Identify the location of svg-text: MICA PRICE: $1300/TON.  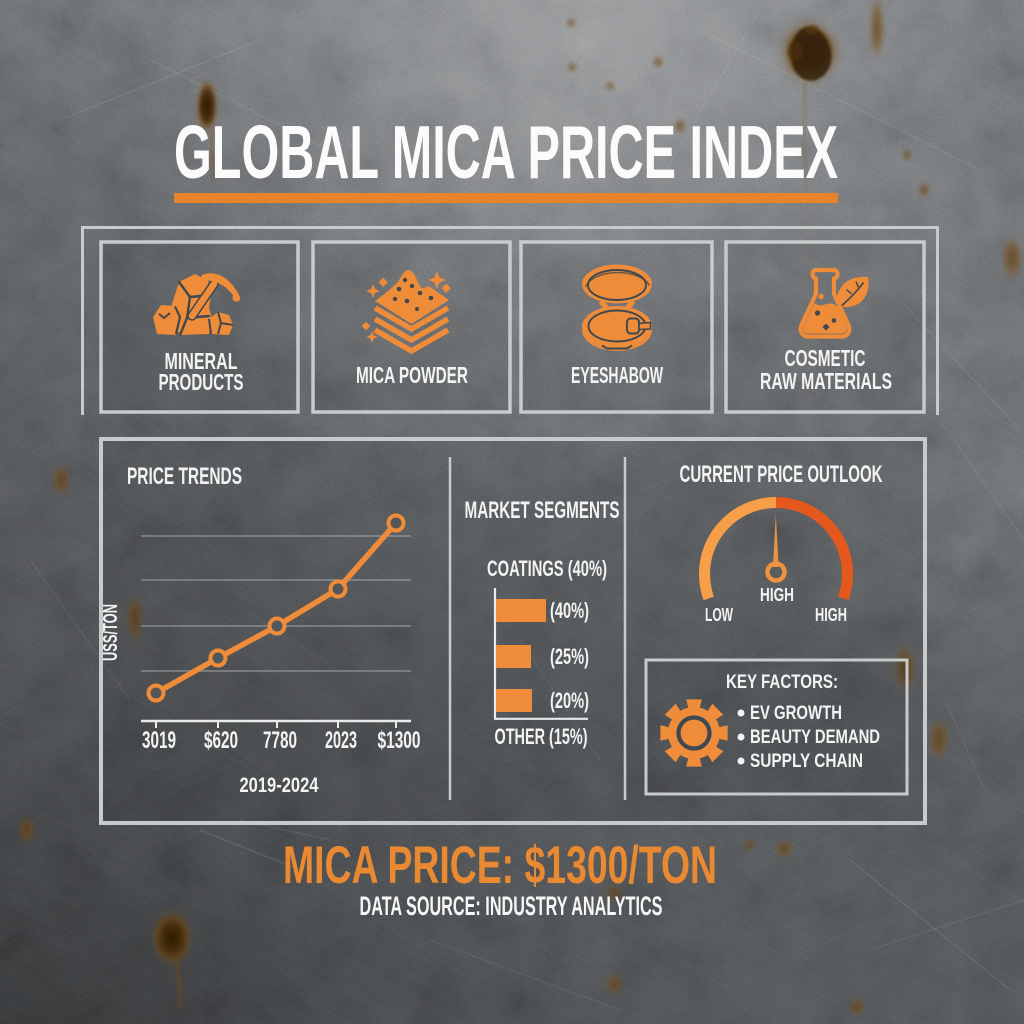
(500, 865).